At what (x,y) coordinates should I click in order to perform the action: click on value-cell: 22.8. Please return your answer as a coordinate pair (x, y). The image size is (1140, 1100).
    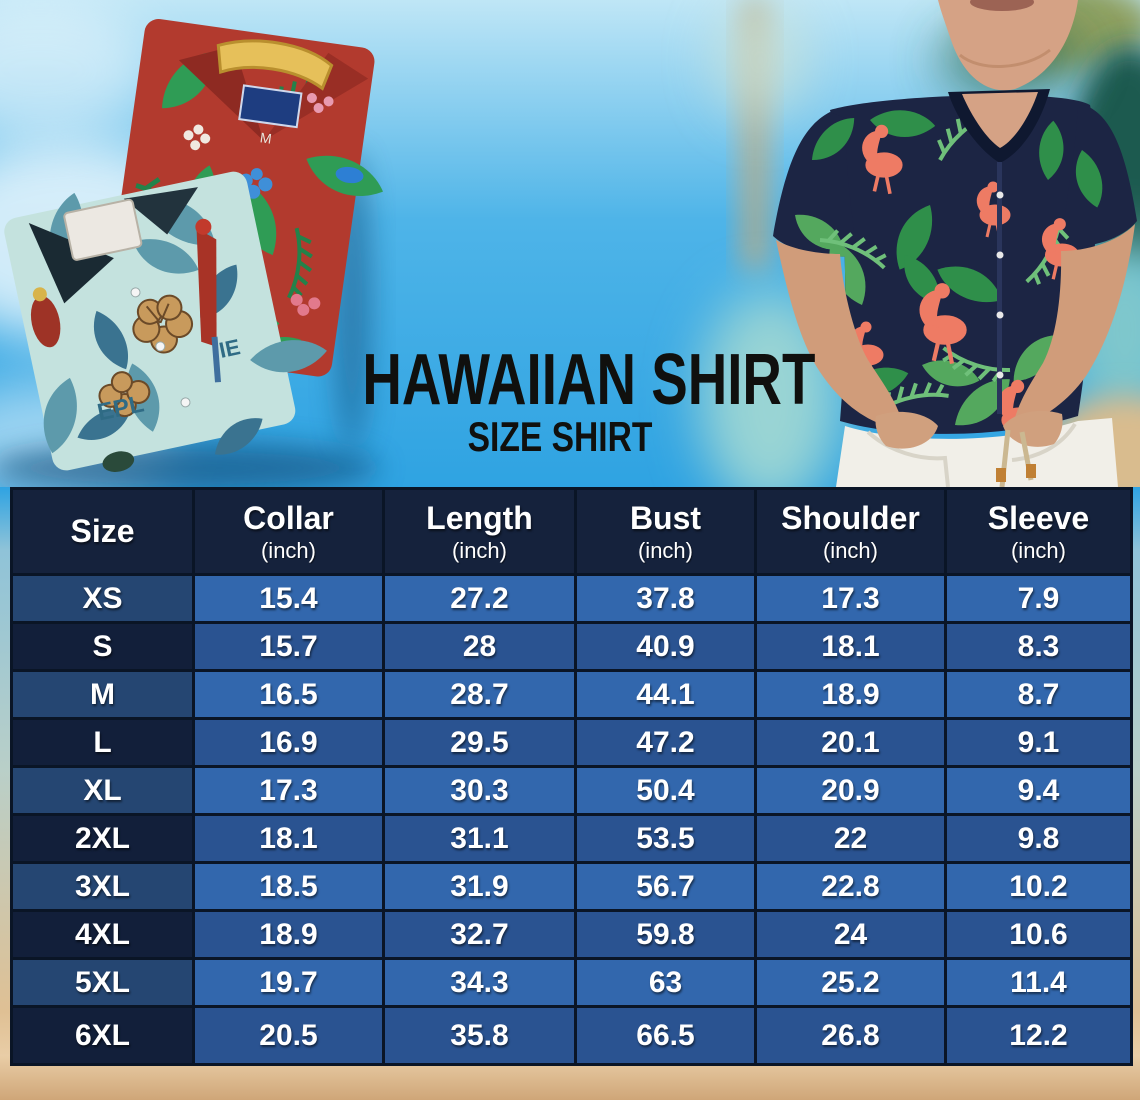
    Looking at the image, I should click on (850, 886).